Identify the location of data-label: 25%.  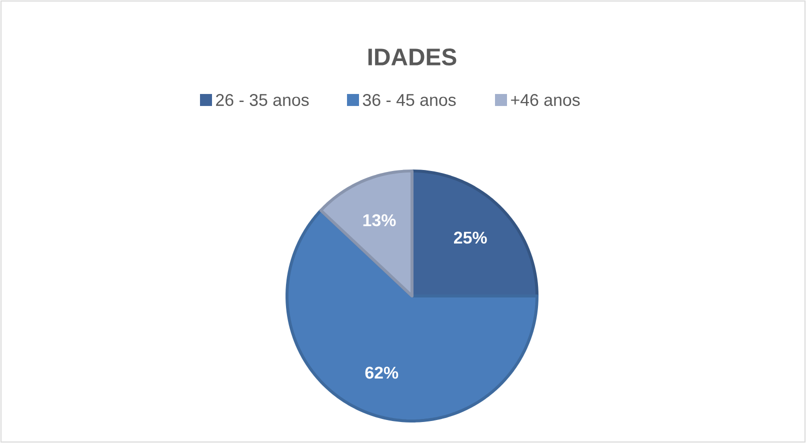
(470, 238).